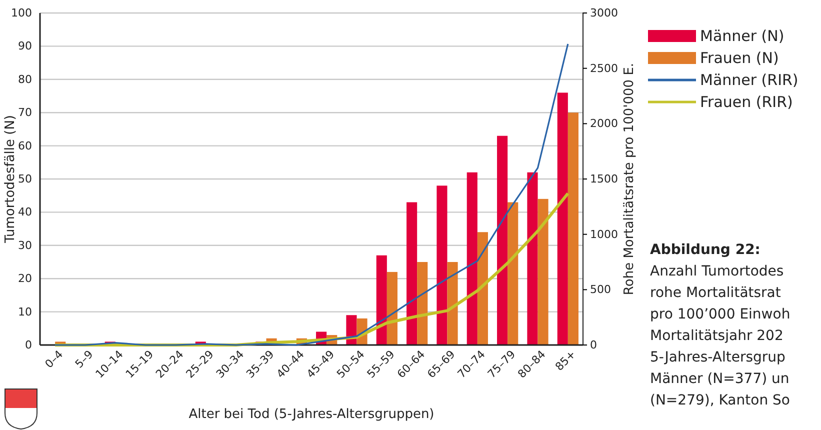  I want to click on y2-axis-title: Rohe Mortalitätsrate pro 100'000 E., so click(629, 179).